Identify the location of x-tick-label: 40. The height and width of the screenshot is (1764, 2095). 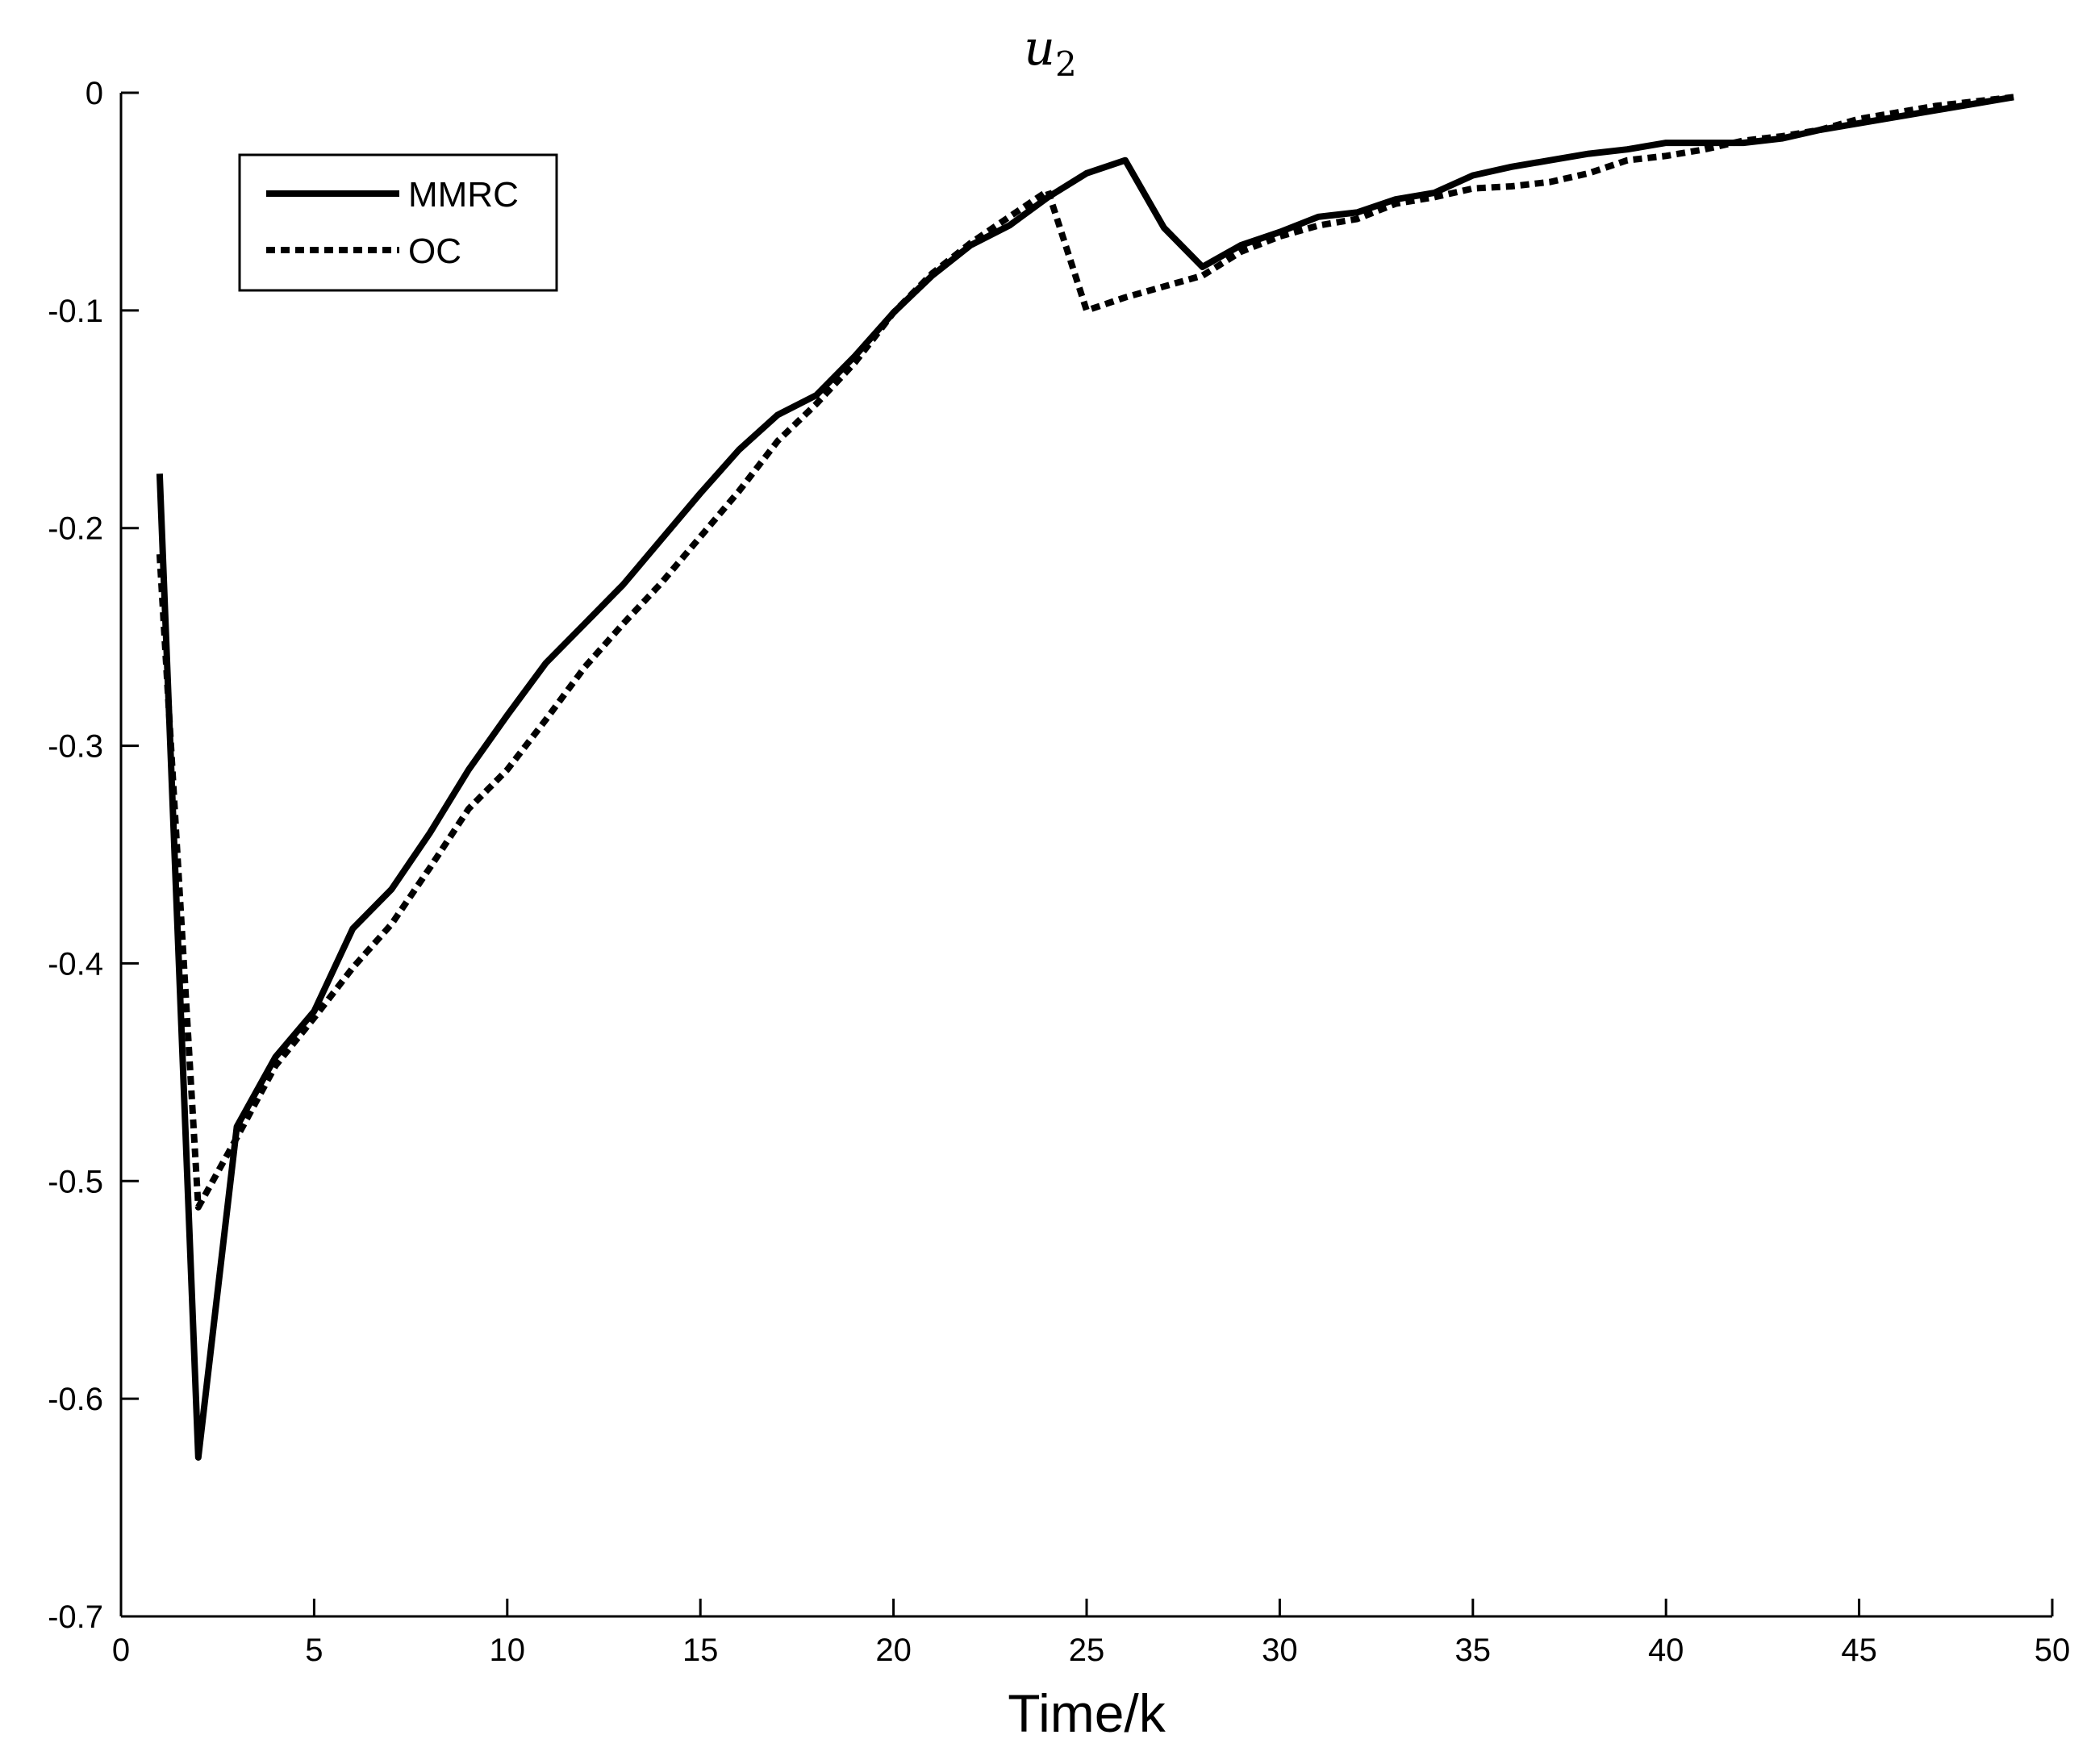
(1666, 1650).